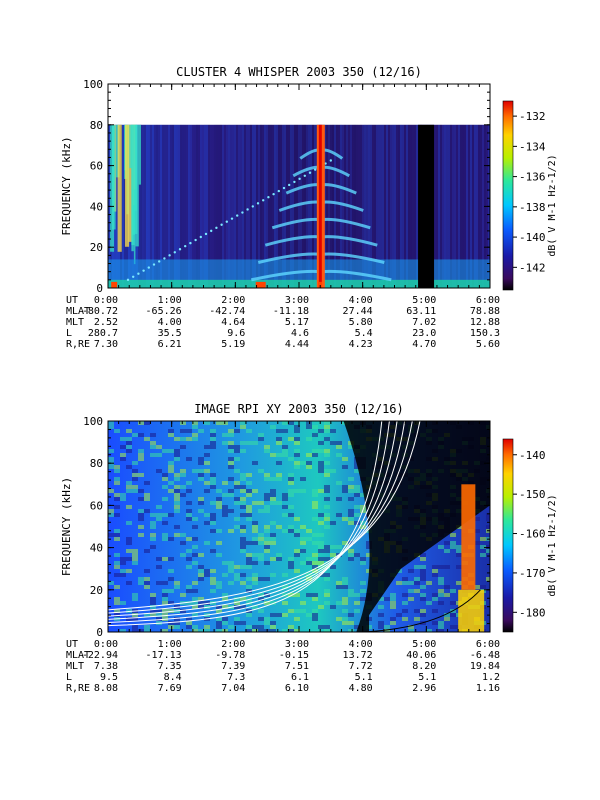 The height and width of the screenshot is (800, 600). What do you see at coordinates (100, 311) in the screenshot?
I see `ephemeris-value: -80.72` at bounding box center [100, 311].